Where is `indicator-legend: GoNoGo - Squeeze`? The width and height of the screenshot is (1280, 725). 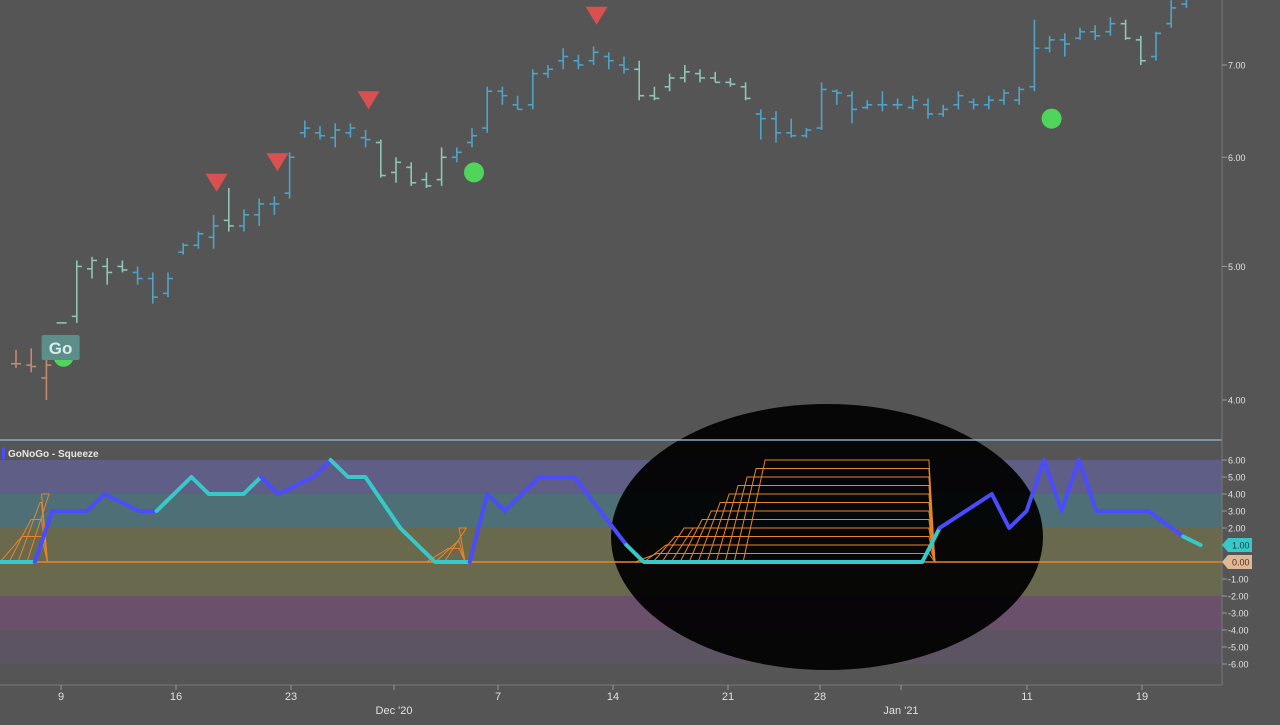 indicator-legend: GoNoGo - Squeeze is located at coordinates (50, 453).